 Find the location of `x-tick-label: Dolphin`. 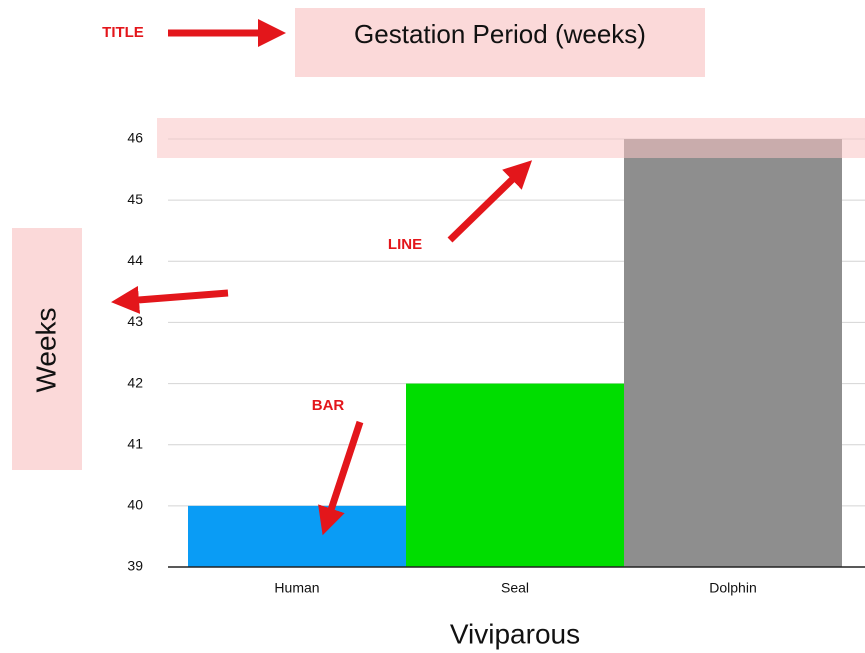

x-tick-label: Dolphin is located at coordinates (732, 588).